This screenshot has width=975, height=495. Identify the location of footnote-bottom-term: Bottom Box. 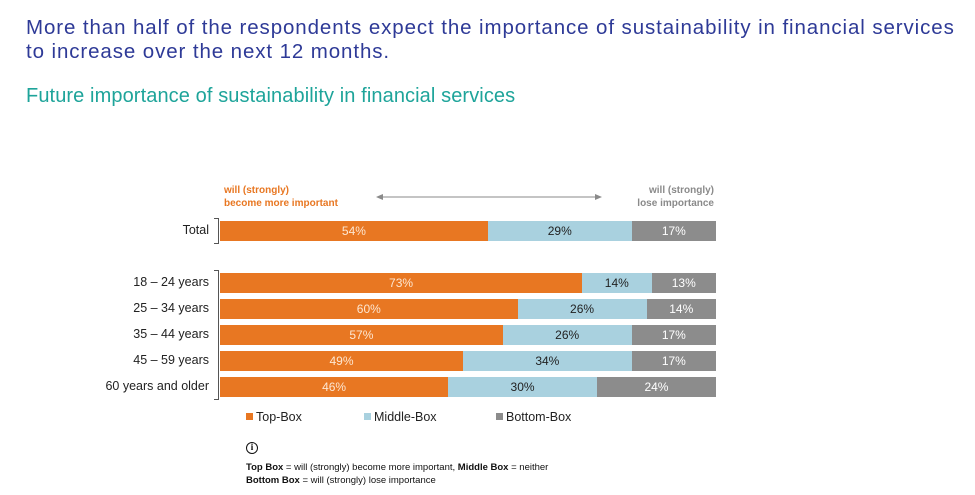
(273, 480).